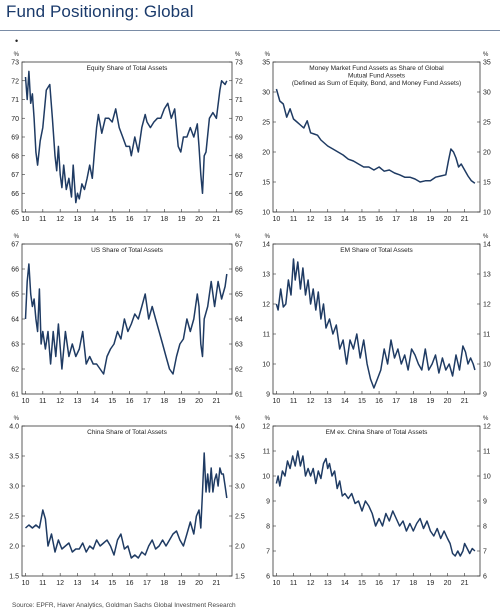 This screenshot has width=500, height=616. Describe the element at coordinates (127, 432) in the screenshot. I see `panel-title: China Share of Total Assets` at that location.